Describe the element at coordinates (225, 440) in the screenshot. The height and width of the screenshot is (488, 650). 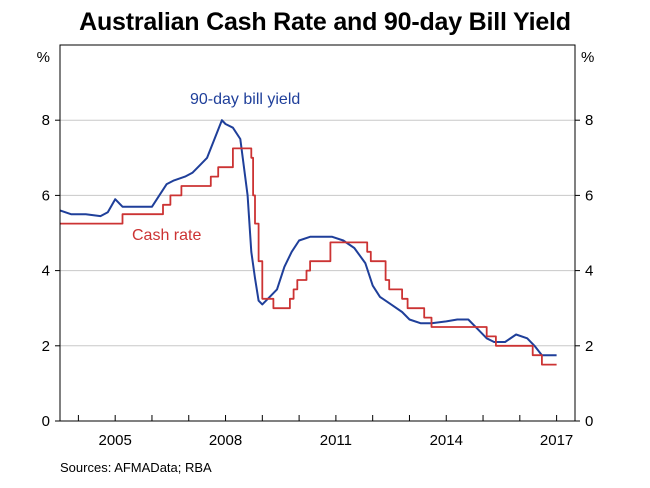
I see `x-tick-label: 2008` at that location.